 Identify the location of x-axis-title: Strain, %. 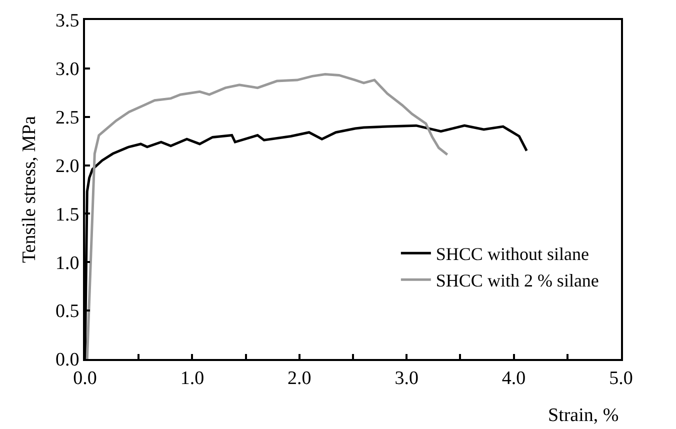
(583, 415).